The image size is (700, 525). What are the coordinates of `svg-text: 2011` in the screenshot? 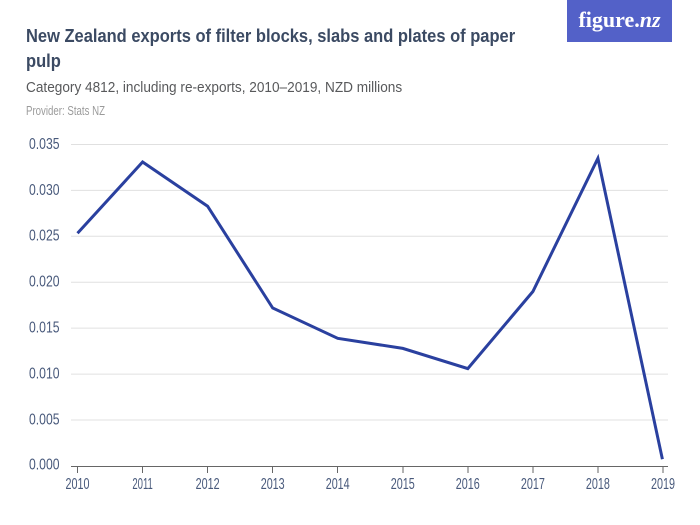 It's located at (142, 484).